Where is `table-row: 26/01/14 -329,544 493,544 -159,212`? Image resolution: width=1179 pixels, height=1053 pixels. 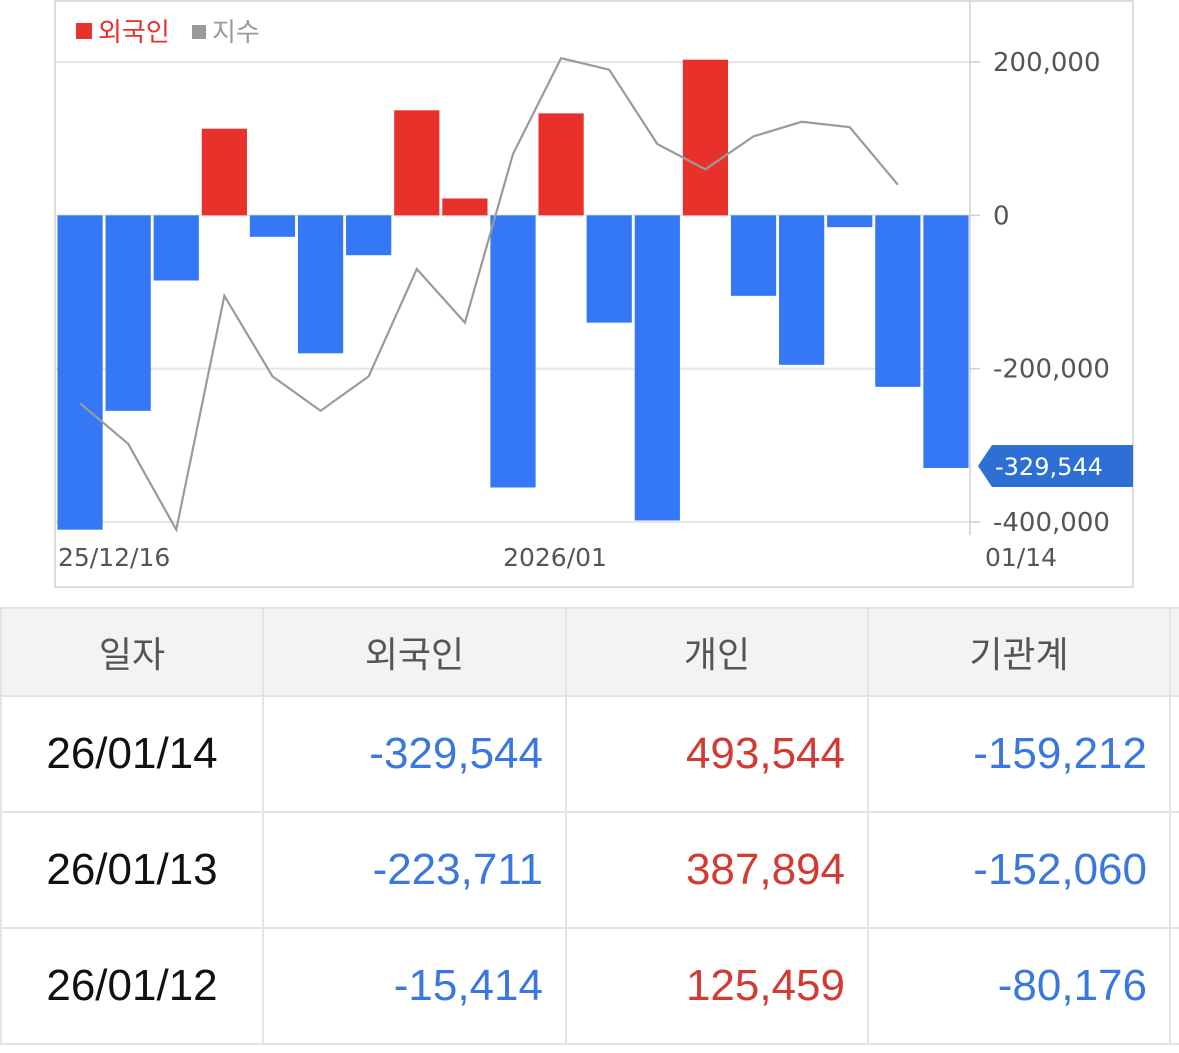 table-row: 26/01/14 -329,544 493,544 -159,212 is located at coordinates (589, 754).